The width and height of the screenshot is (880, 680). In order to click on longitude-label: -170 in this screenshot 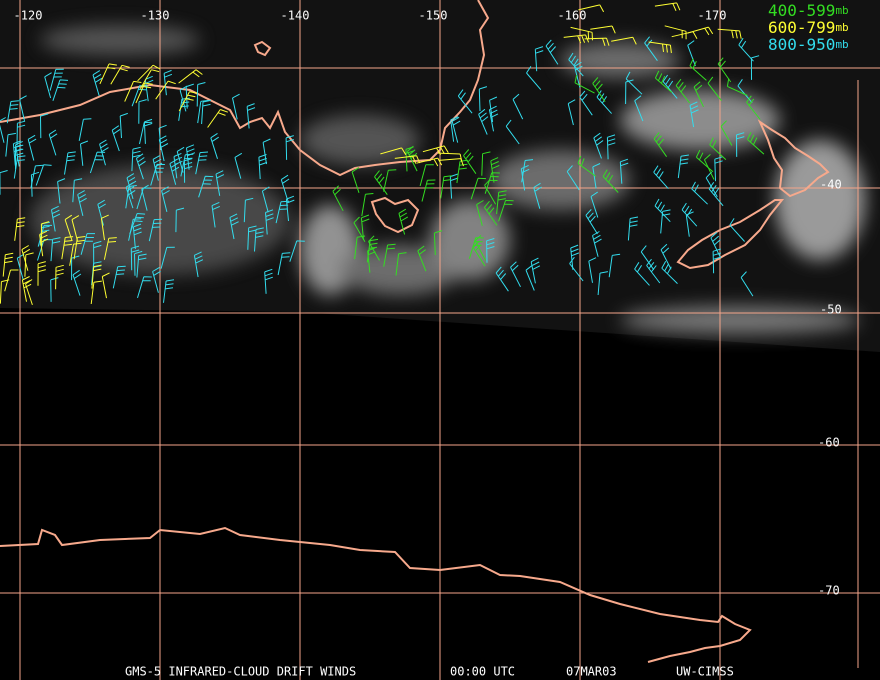, I will do `click(712, 16)`.